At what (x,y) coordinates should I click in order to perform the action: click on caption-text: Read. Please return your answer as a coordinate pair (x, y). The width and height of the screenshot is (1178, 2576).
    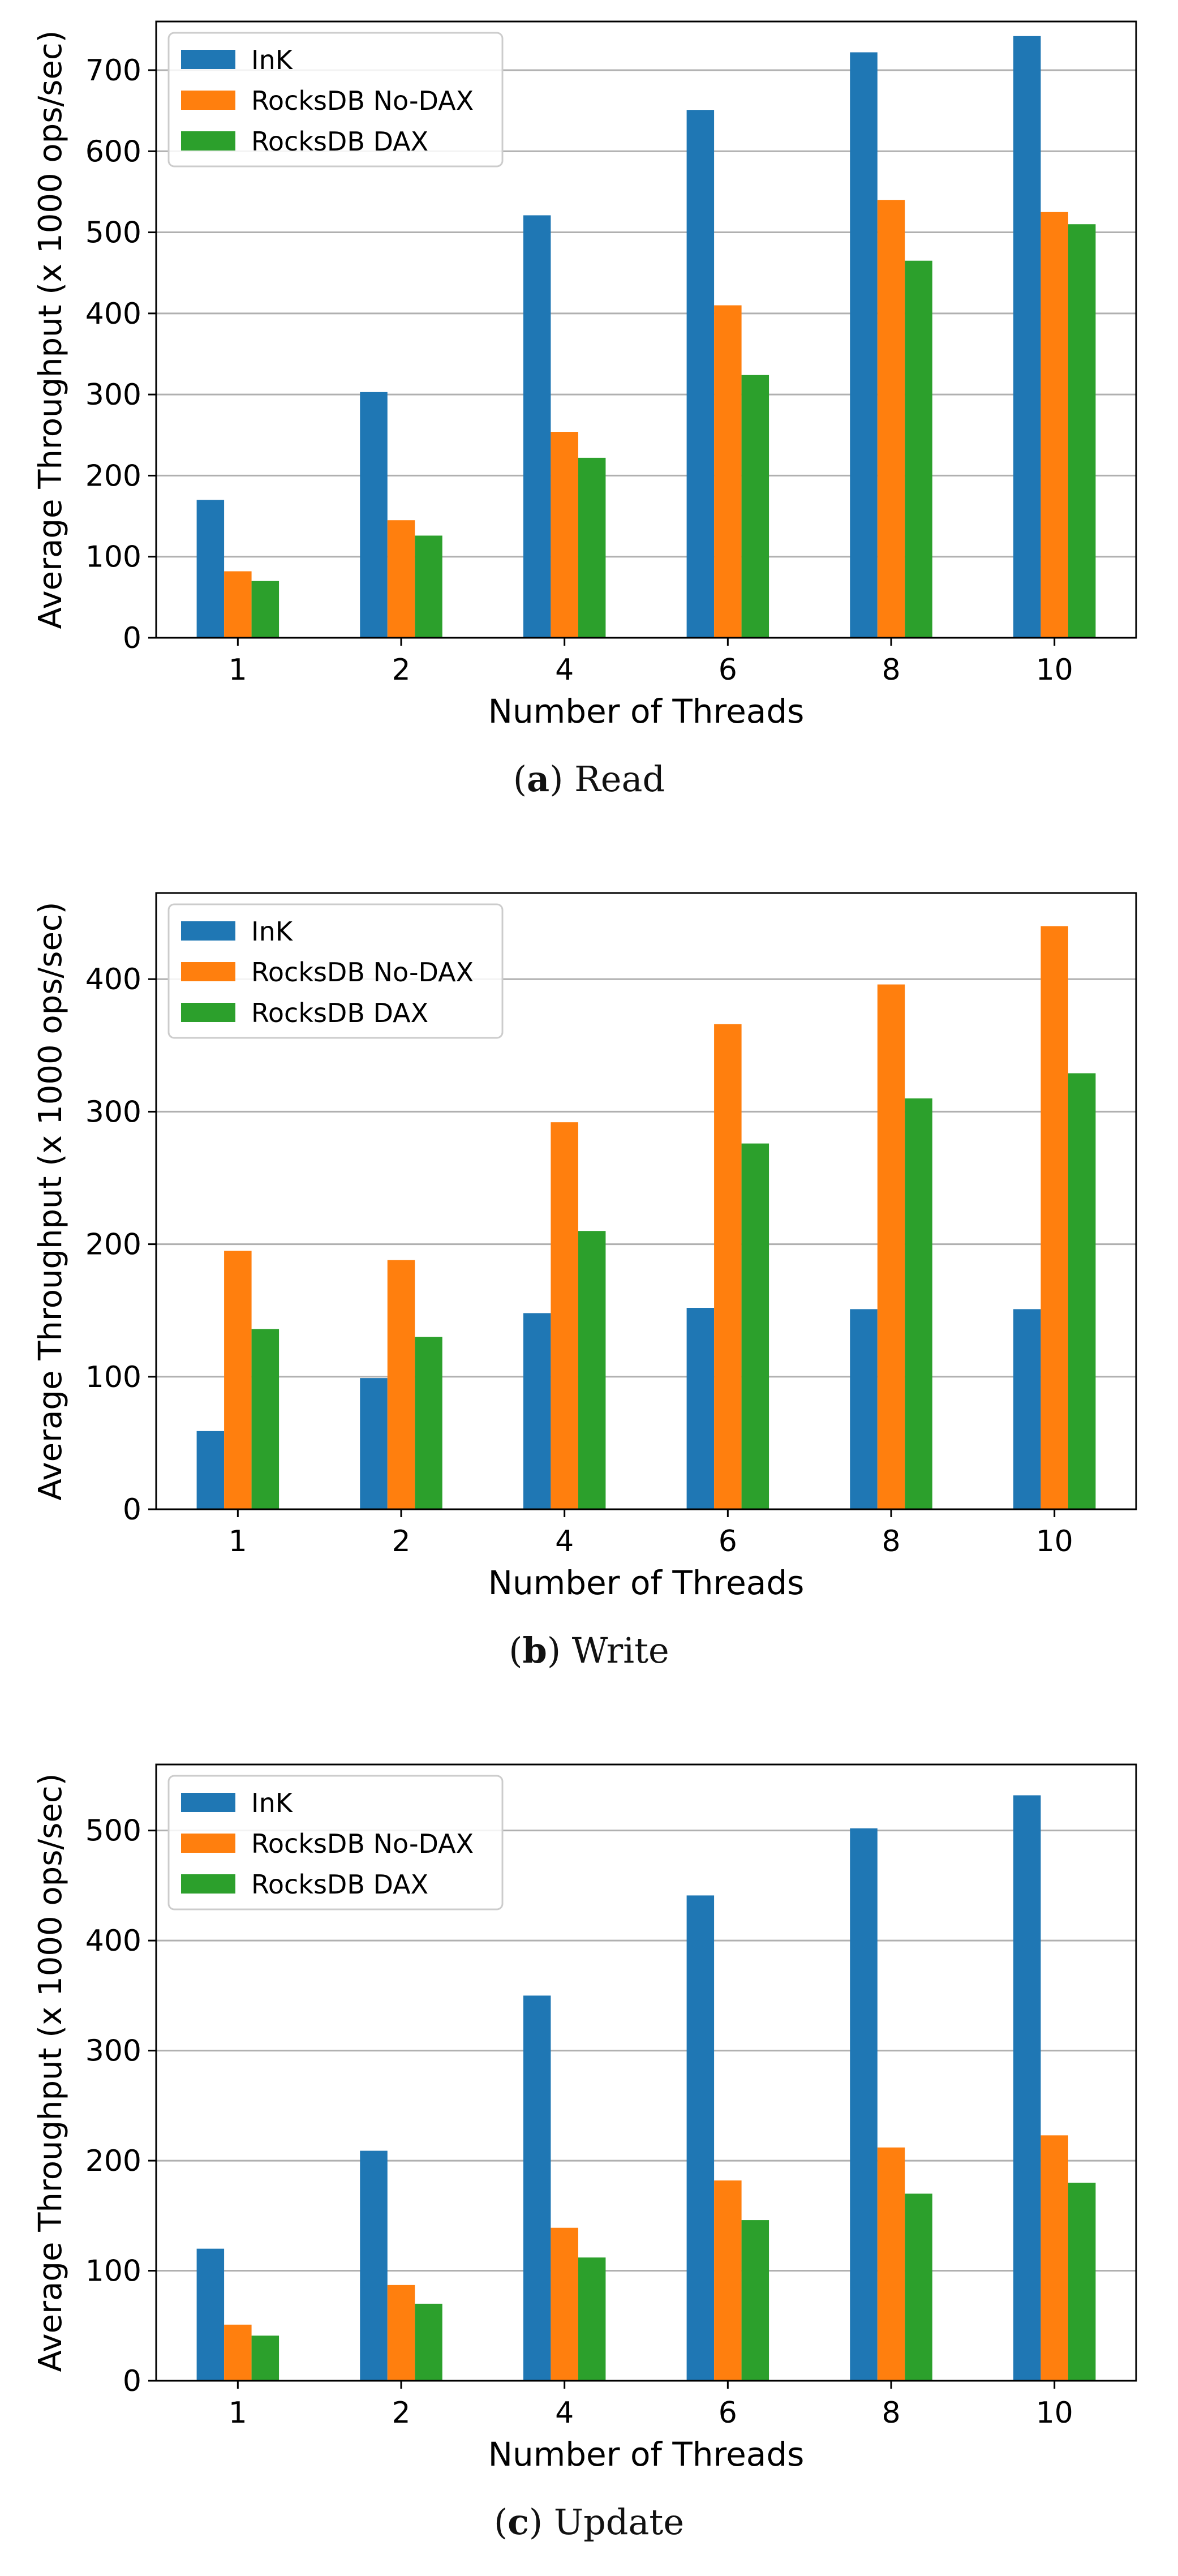
    Looking at the image, I should click on (619, 779).